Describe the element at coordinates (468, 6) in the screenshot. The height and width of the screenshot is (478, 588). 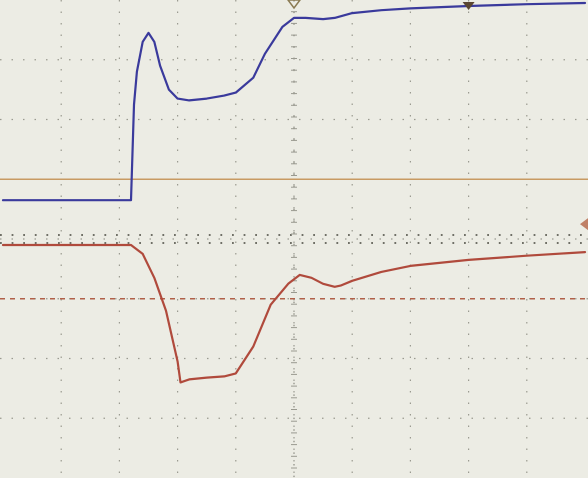
I see `trigger-delay-marker` at that location.